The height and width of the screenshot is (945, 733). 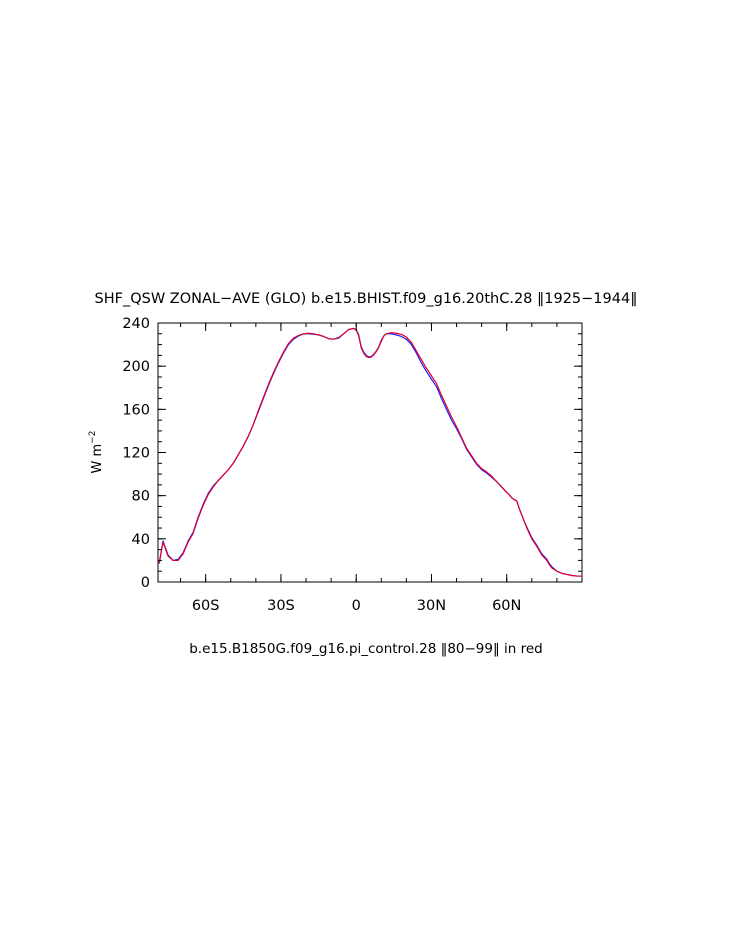 What do you see at coordinates (96, 452) in the screenshot?
I see `y-axis-label: W m−2` at bounding box center [96, 452].